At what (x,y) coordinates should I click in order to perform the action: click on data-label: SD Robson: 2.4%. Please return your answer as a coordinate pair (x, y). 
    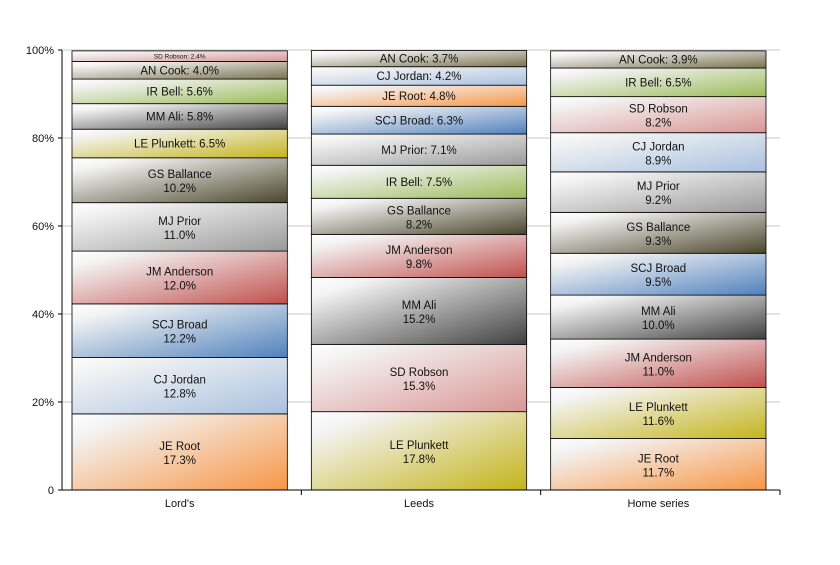
    Looking at the image, I should click on (180, 57).